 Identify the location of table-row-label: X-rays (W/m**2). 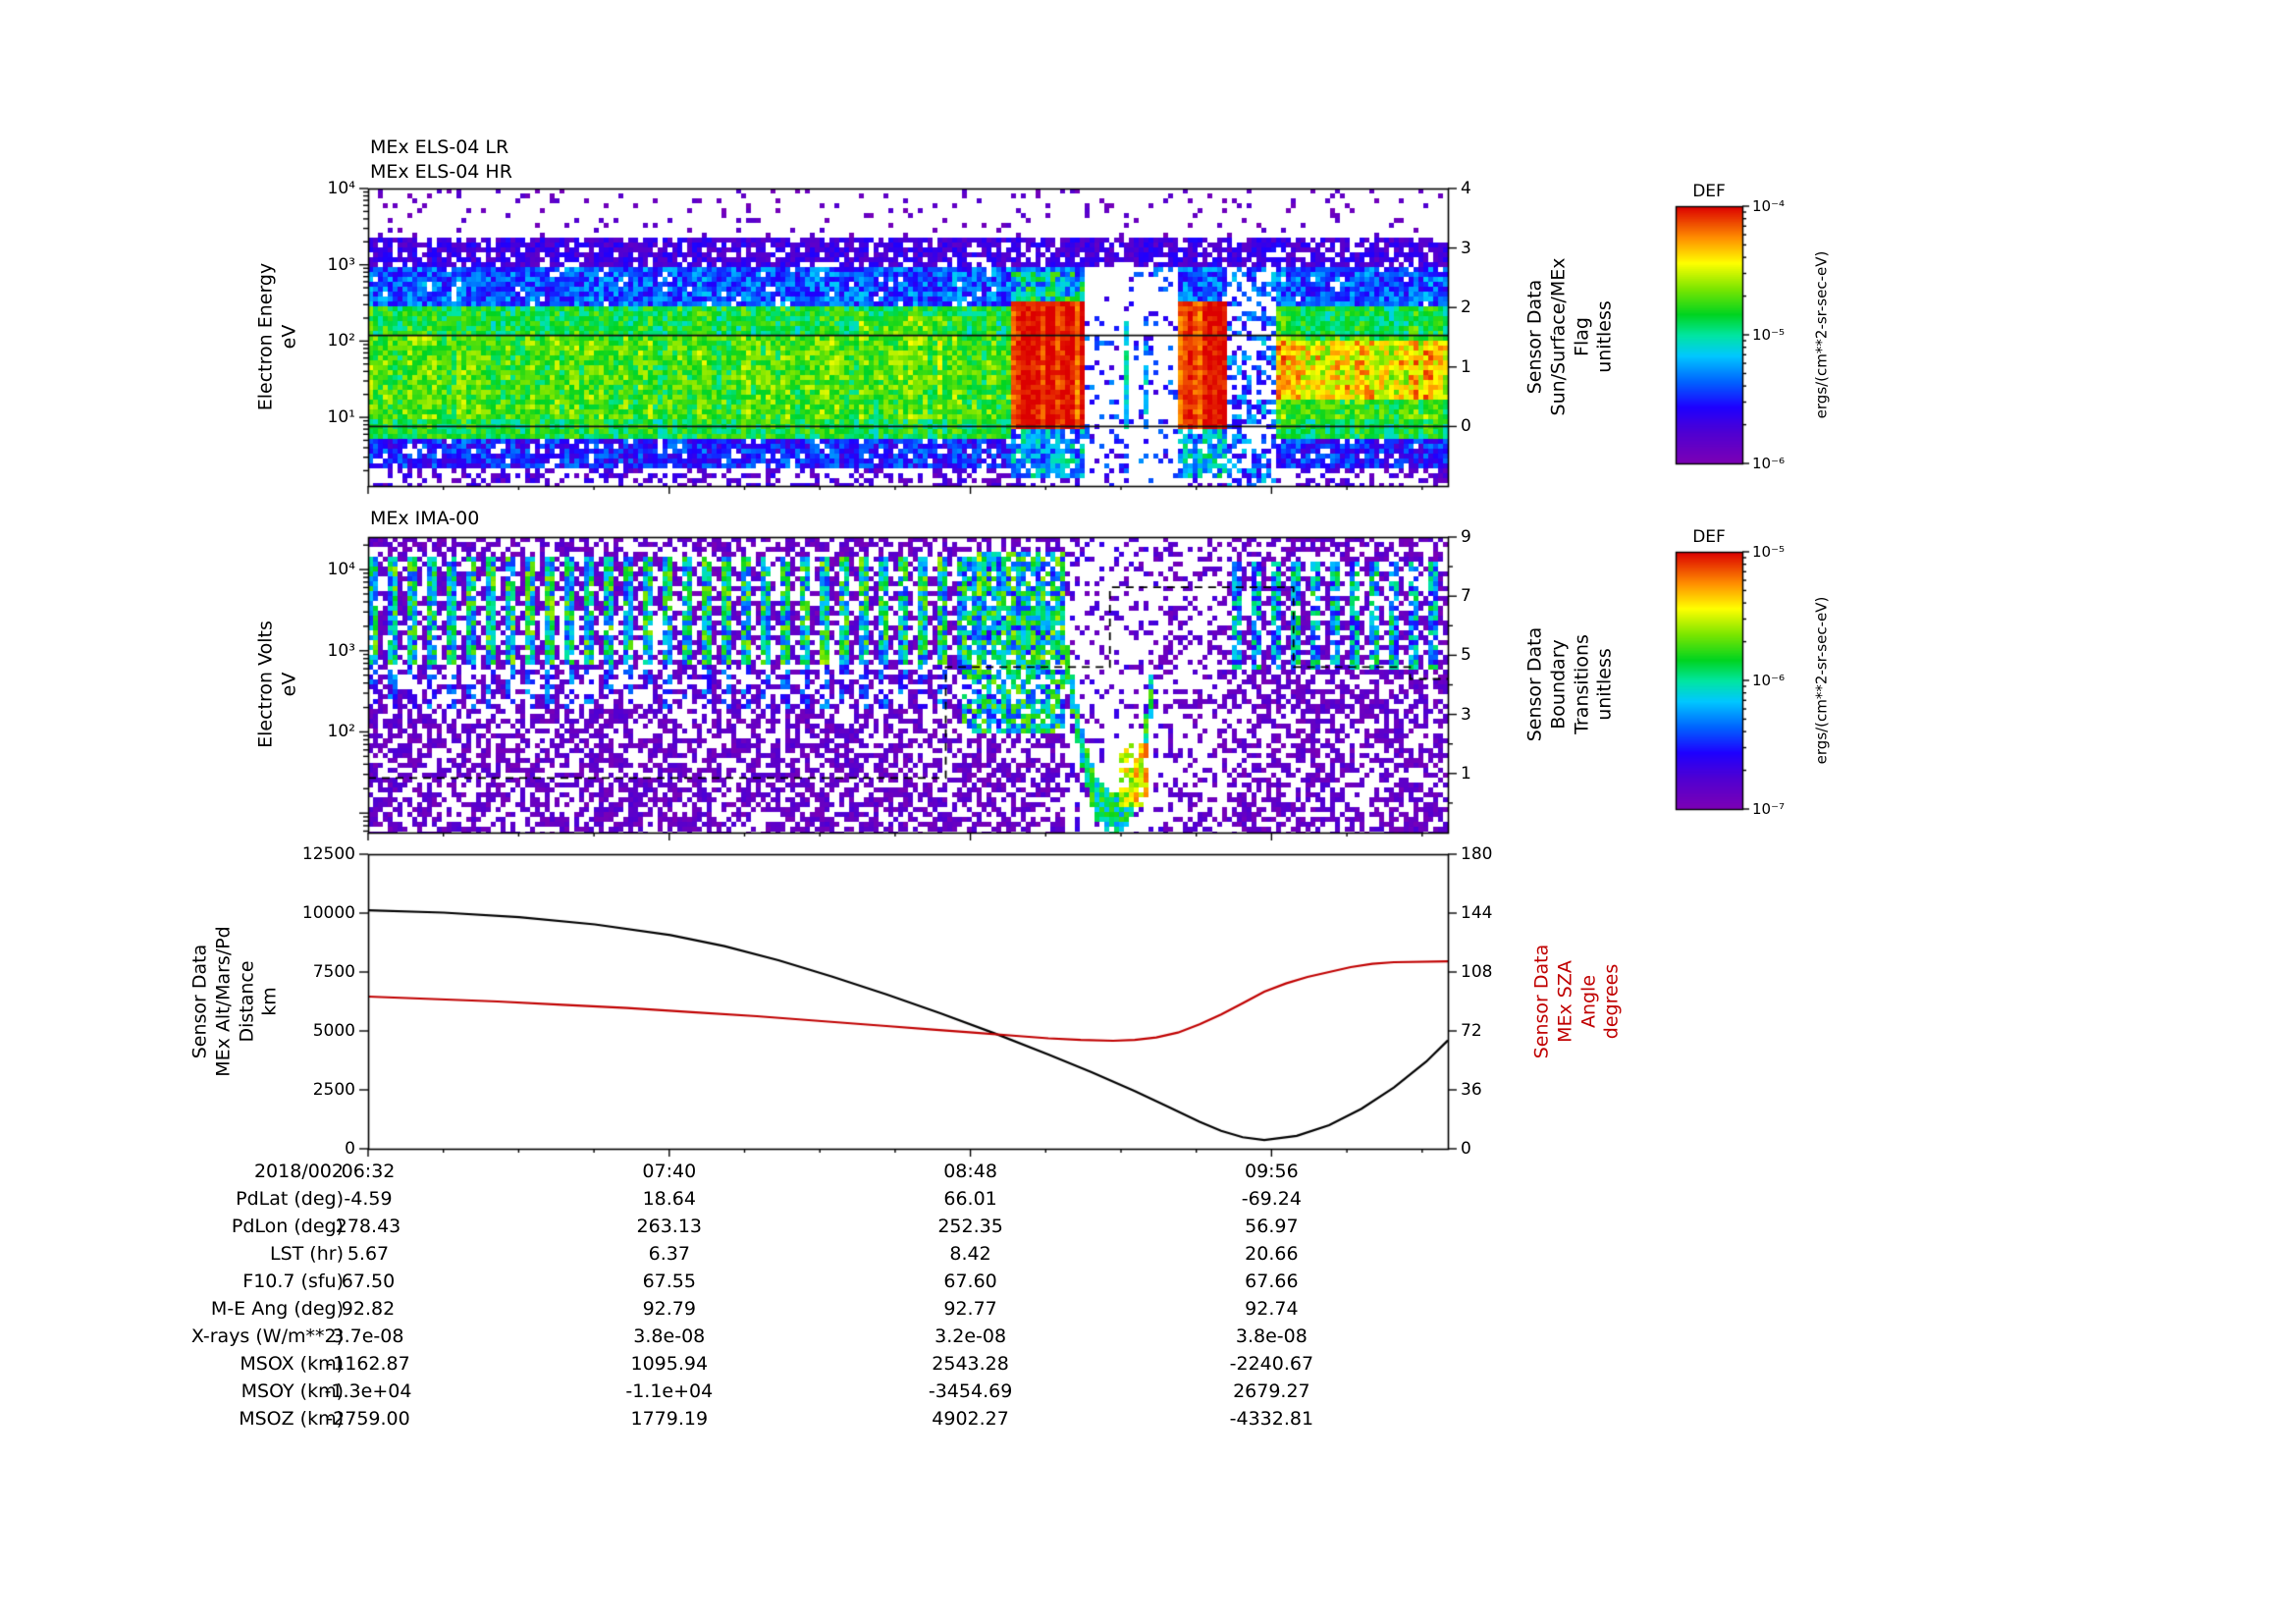
(267, 1336).